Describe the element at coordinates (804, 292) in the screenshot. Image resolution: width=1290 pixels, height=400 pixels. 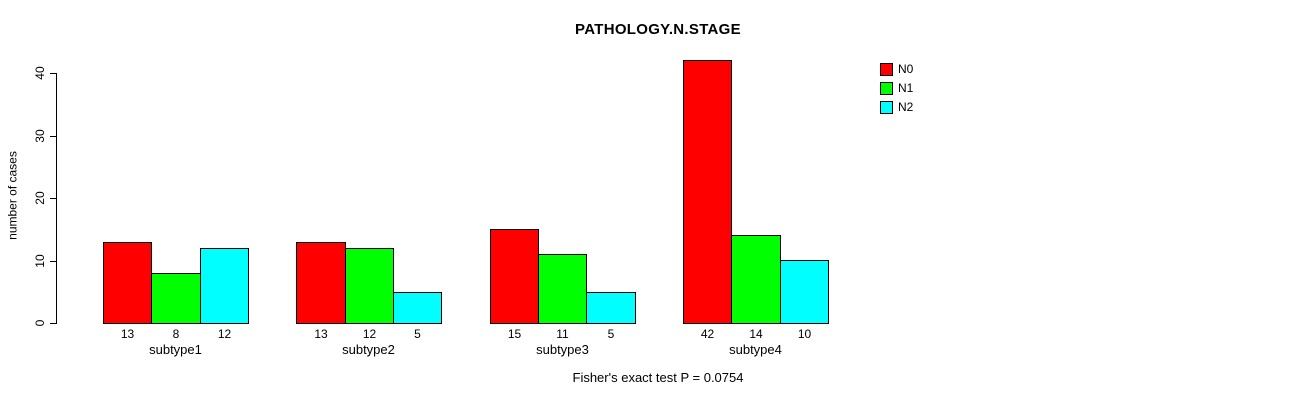
I see `bar-subtype4-N2` at that location.